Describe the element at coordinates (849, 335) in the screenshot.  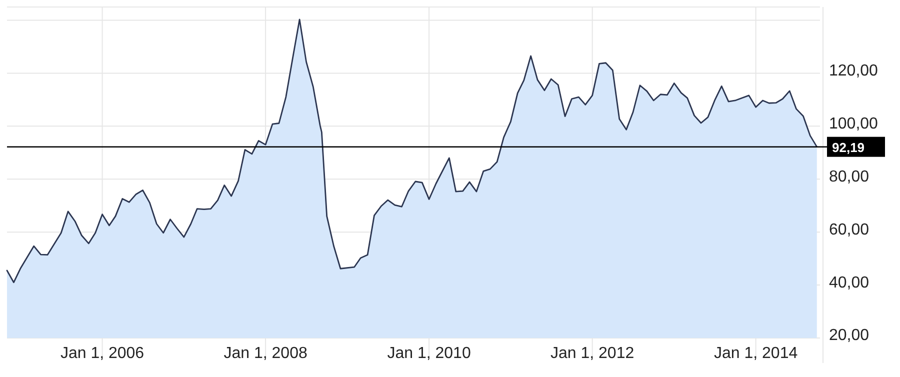
I see `y-tick-label: 20,00` at that location.